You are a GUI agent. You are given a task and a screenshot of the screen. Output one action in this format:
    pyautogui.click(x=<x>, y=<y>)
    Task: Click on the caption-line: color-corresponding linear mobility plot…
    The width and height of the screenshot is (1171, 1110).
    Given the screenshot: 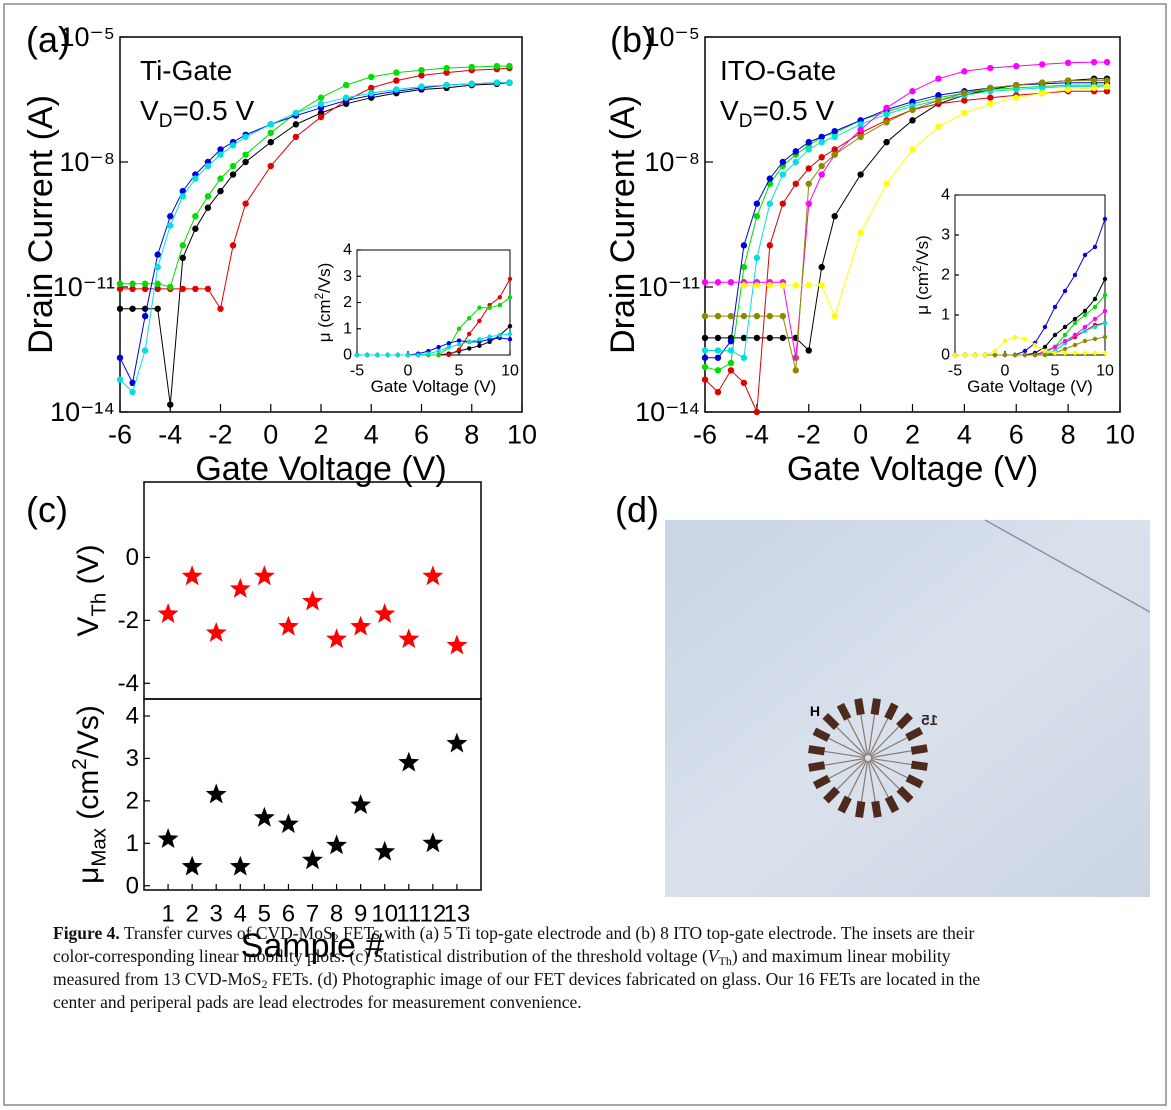 What is the action you would take?
    pyautogui.click(x=516, y=956)
    